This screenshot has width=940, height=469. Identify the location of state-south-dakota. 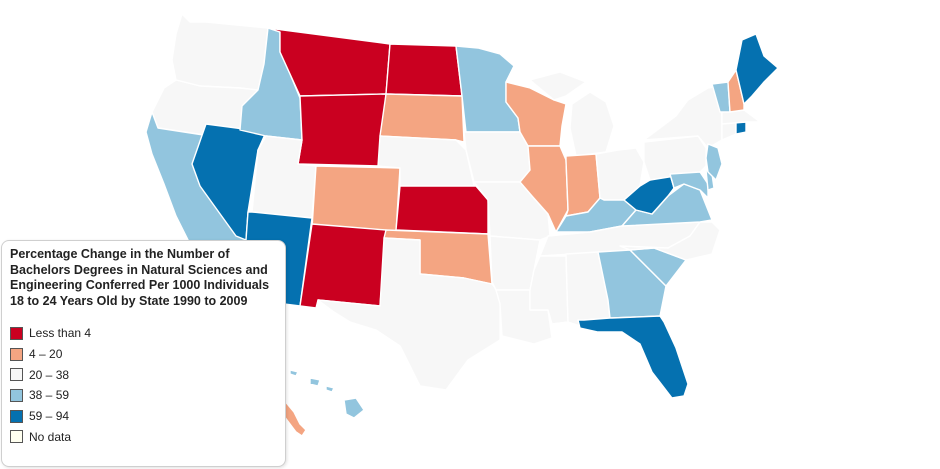
(422, 118).